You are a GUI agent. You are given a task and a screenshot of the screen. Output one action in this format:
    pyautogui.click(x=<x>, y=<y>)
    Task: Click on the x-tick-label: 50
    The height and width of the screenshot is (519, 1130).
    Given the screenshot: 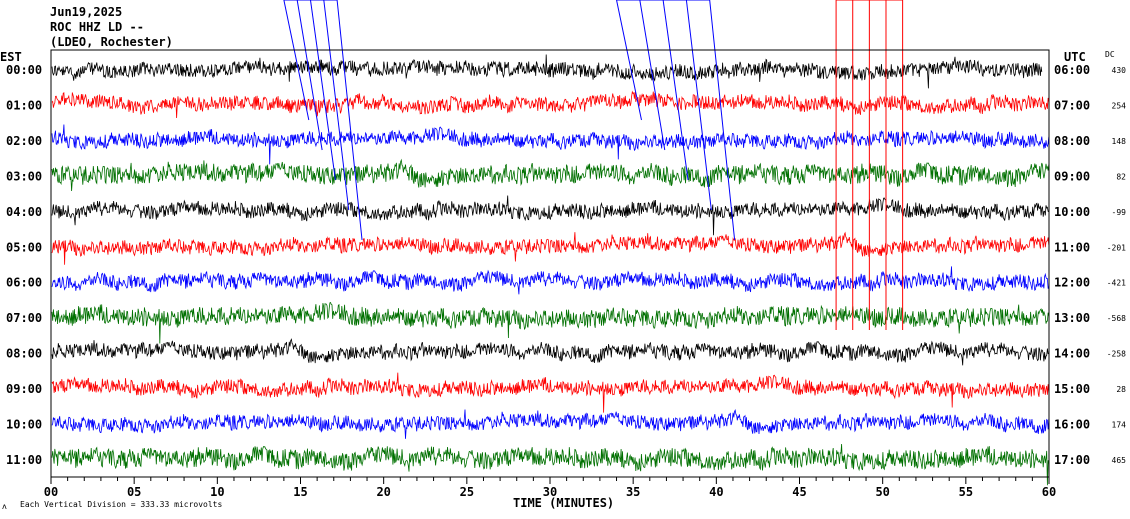 What is the action you would take?
    pyautogui.click(x=882, y=492)
    